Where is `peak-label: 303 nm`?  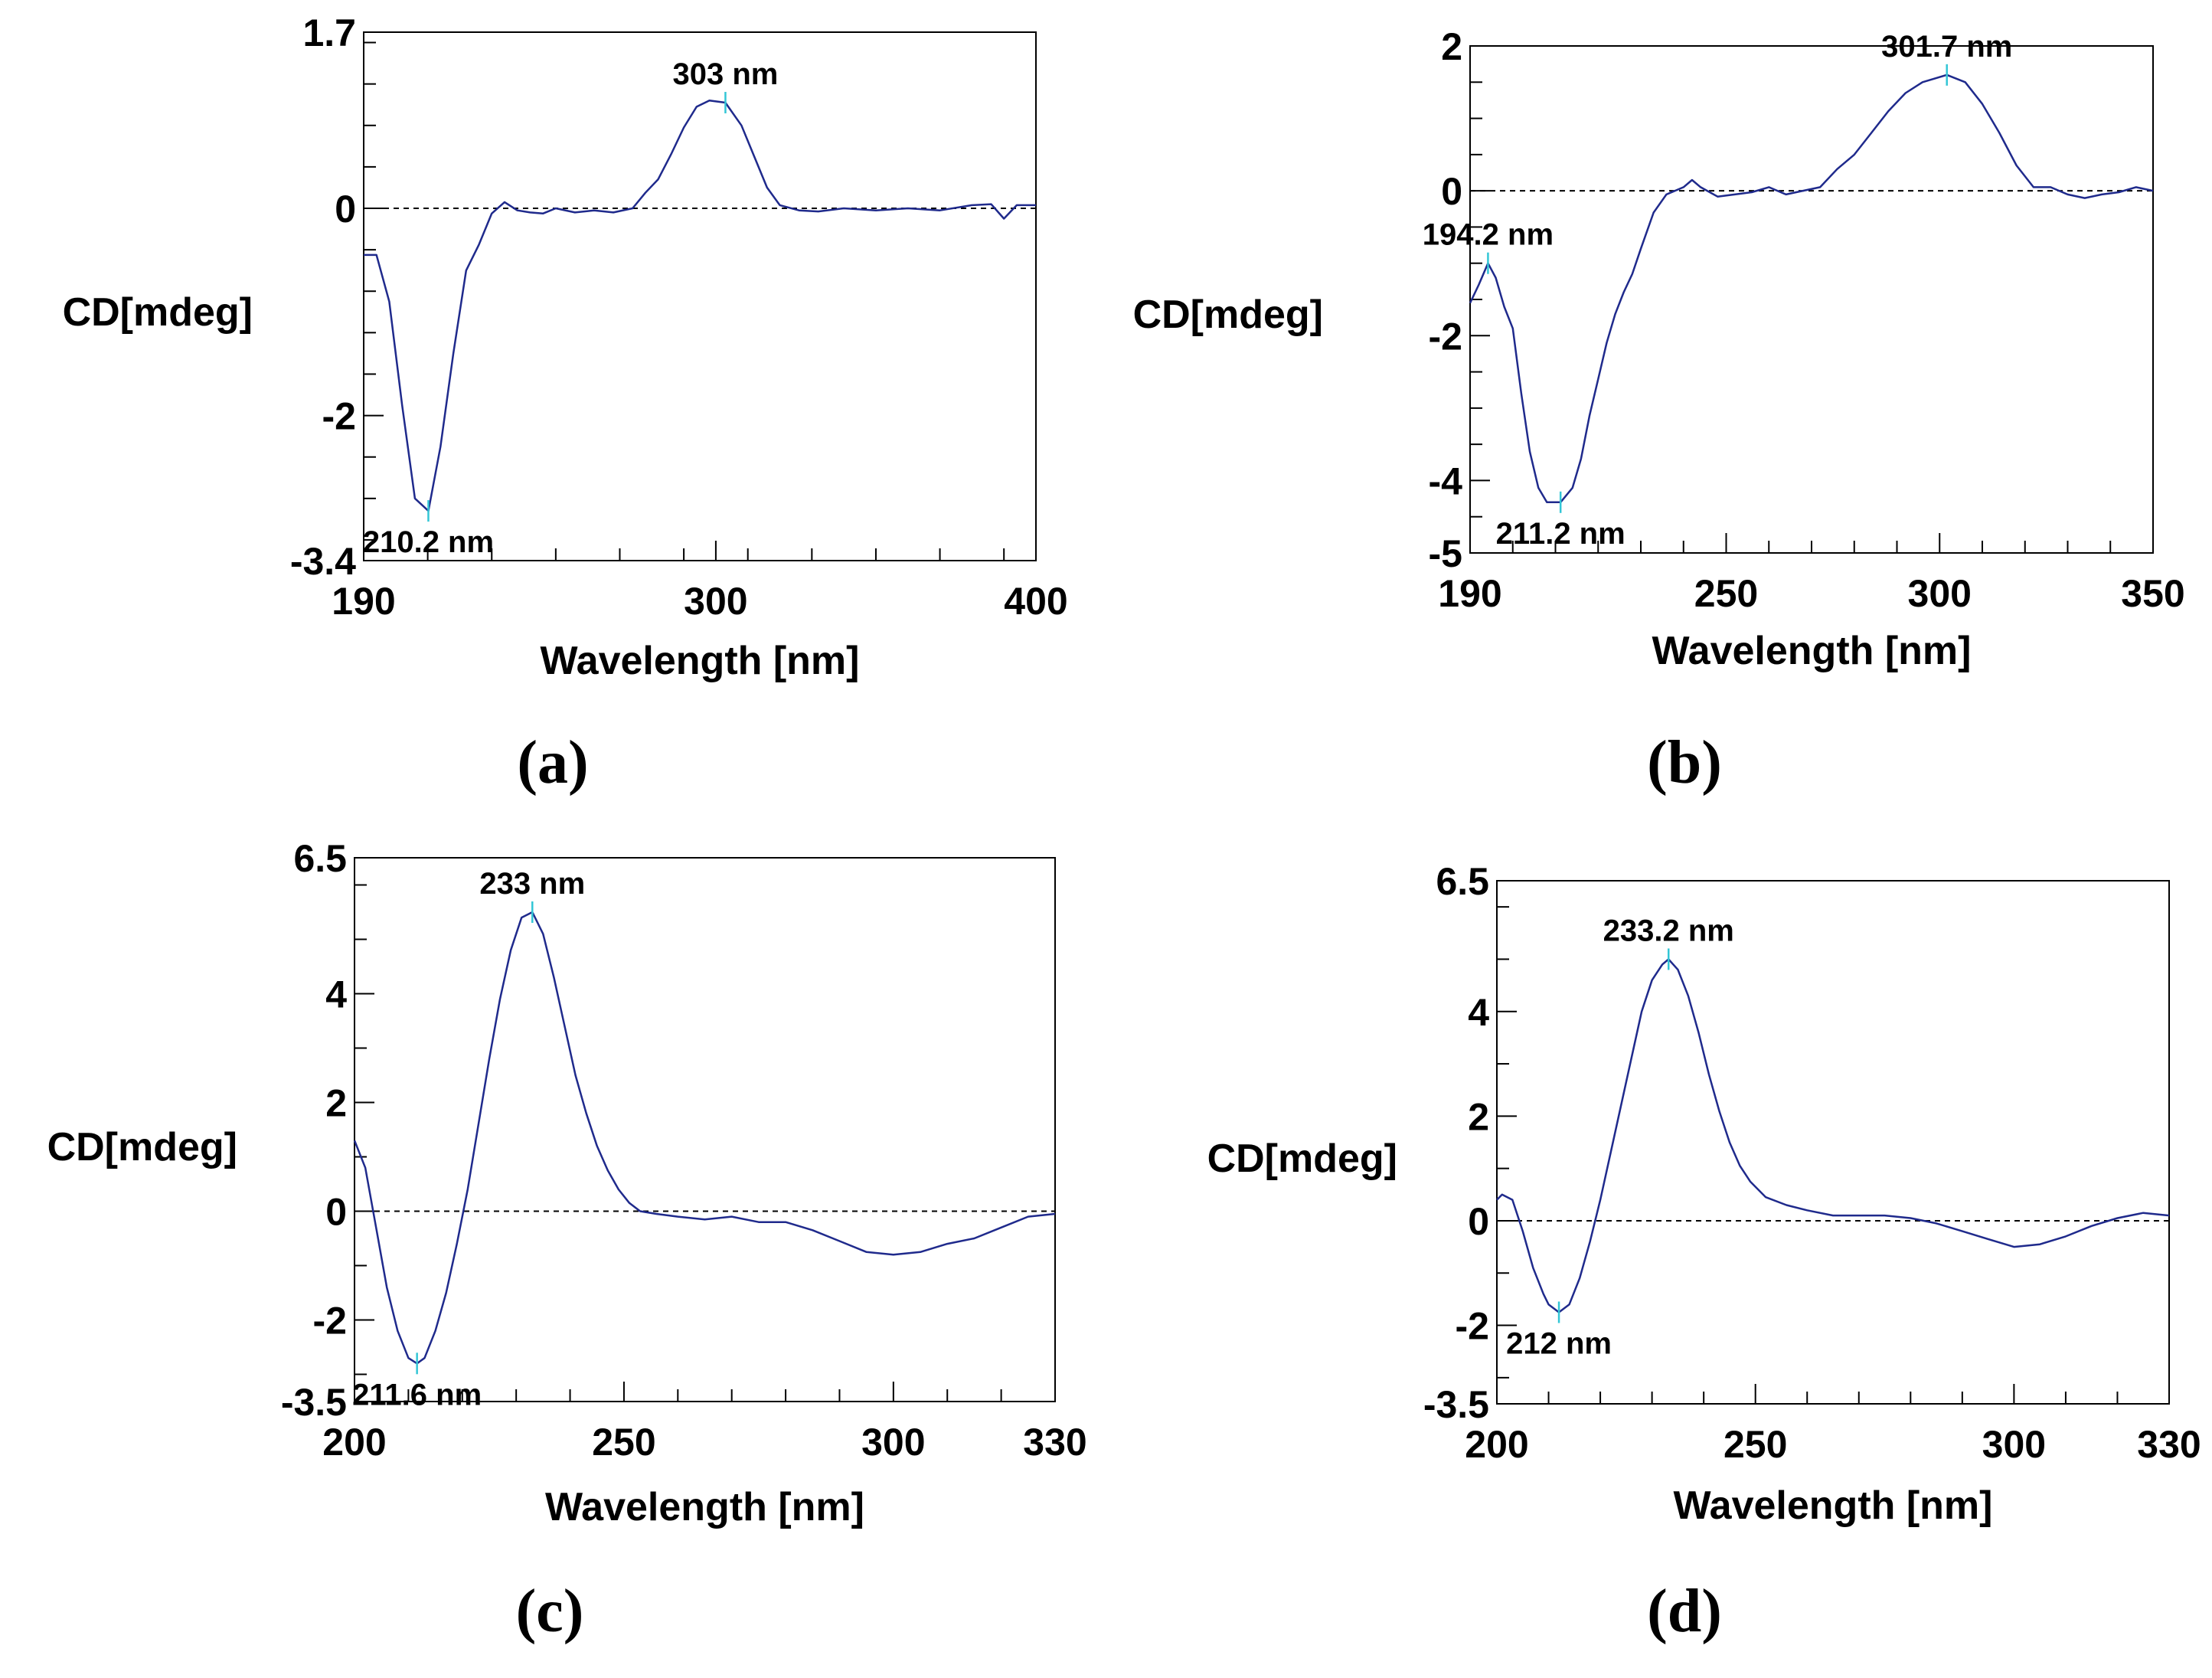
peak-label: 303 nm is located at coordinates (726, 74).